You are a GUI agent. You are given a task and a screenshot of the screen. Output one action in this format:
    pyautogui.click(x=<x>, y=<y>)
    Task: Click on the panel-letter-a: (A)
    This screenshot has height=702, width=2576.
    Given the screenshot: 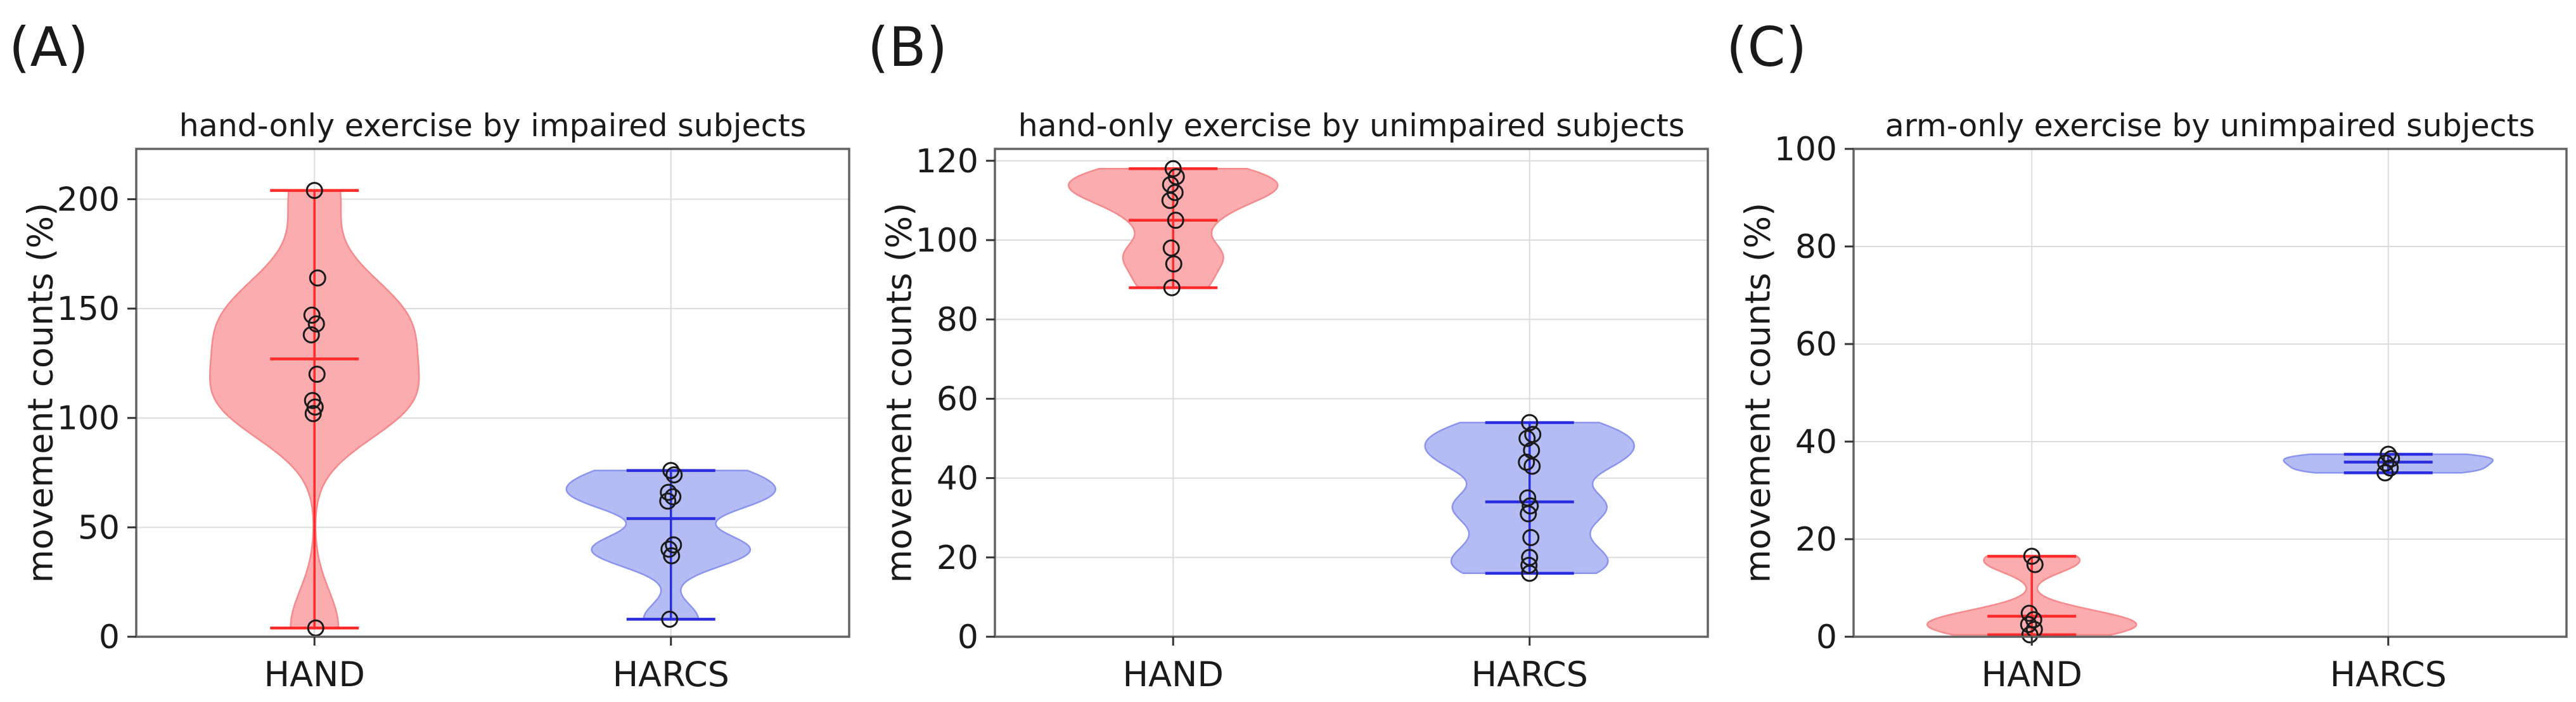 What is the action you would take?
    pyautogui.click(x=49, y=47)
    